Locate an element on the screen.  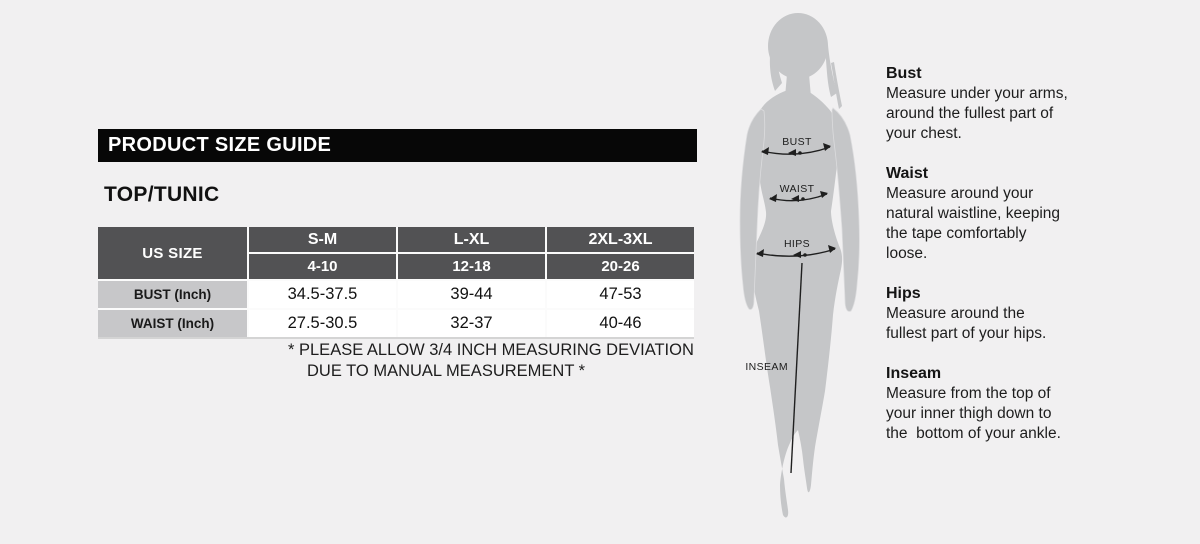
table-cell-waist-2xl3xl: 40-46 is located at coordinates (620, 323).